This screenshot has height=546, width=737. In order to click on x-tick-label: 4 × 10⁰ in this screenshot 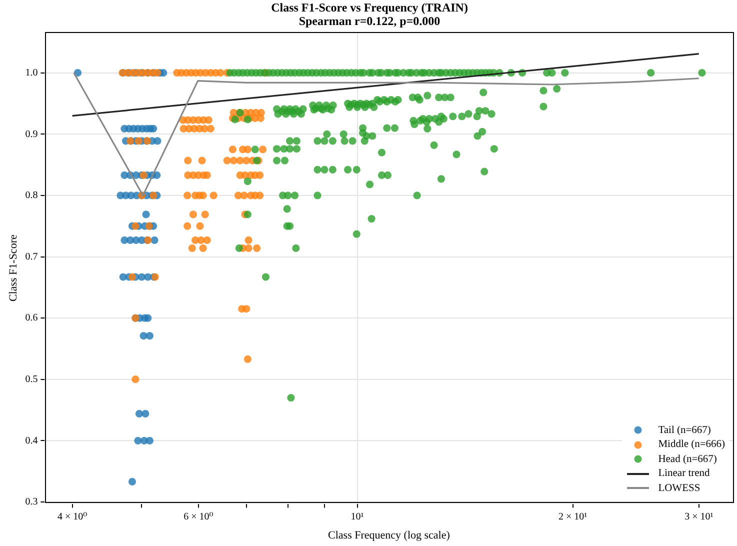, I will do `click(72, 516)`.